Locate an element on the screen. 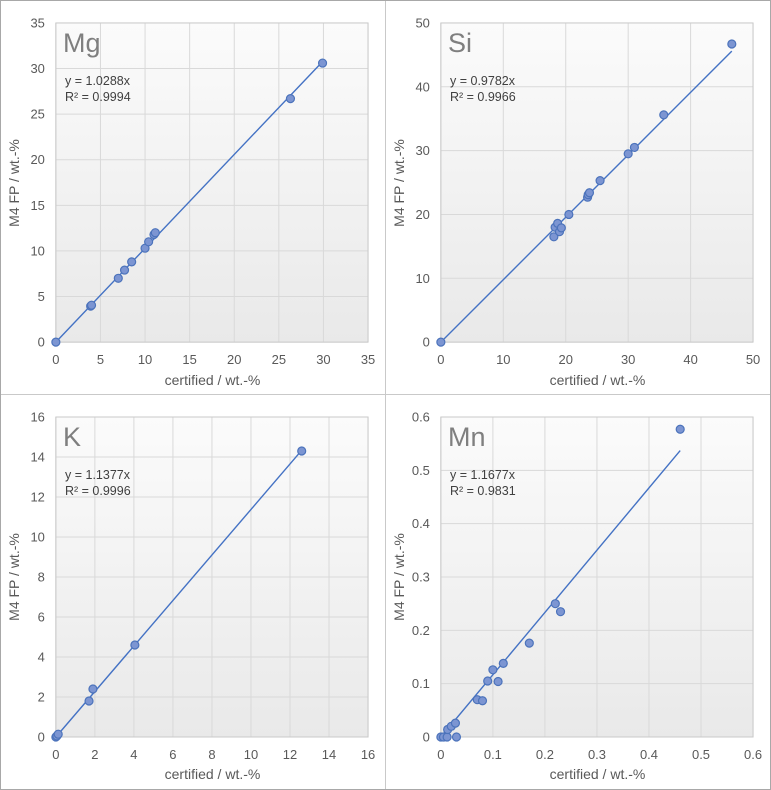 The height and width of the screenshot is (790, 771). trendline-equation-mn: y = 1.1677x R² = 0.9831 is located at coordinates (483, 483).